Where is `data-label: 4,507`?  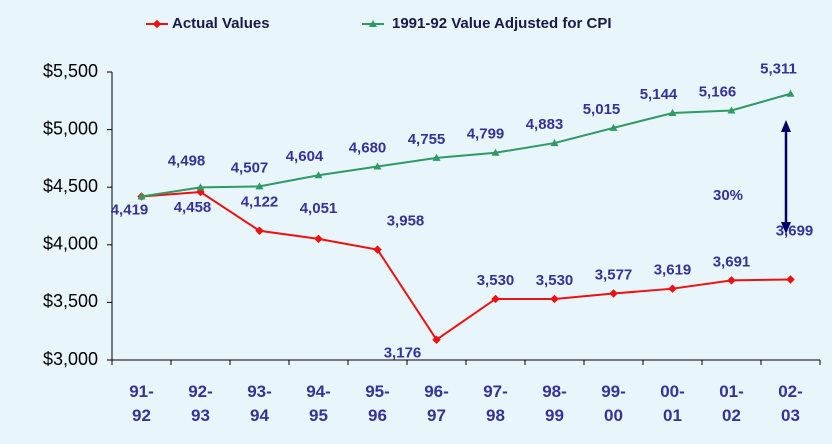 data-label: 4,507 is located at coordinates (250, 167).